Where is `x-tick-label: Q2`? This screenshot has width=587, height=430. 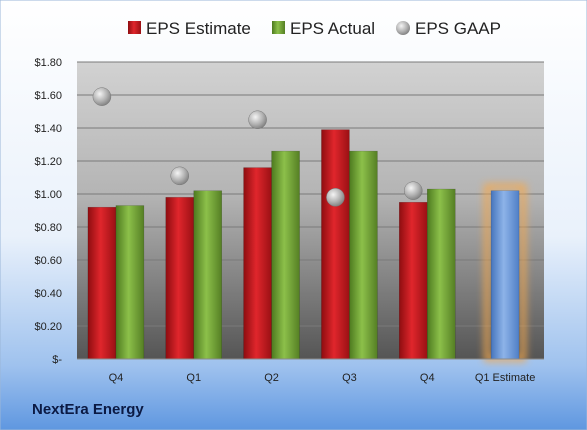 x-tick-label: Q2 is located at coordinates (271, 378).